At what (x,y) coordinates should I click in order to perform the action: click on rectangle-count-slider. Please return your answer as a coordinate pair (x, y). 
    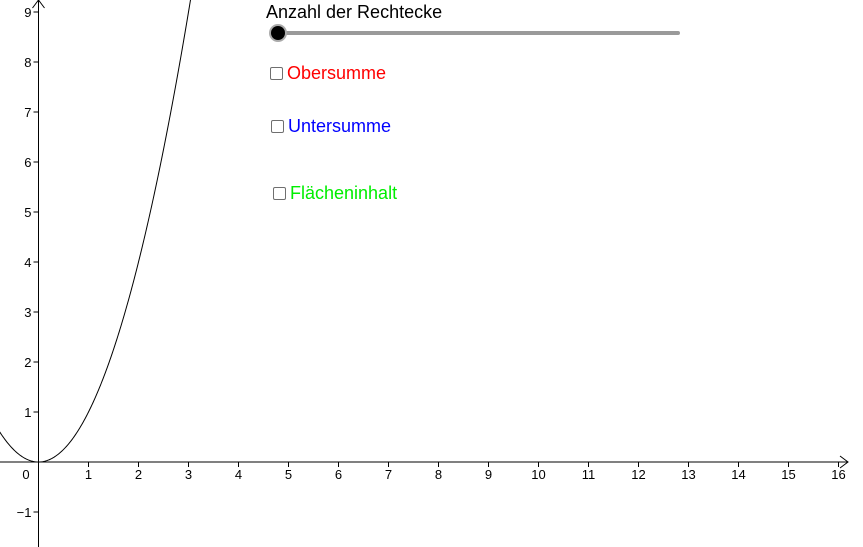
    Looking at the image, I should click on (474, 34).